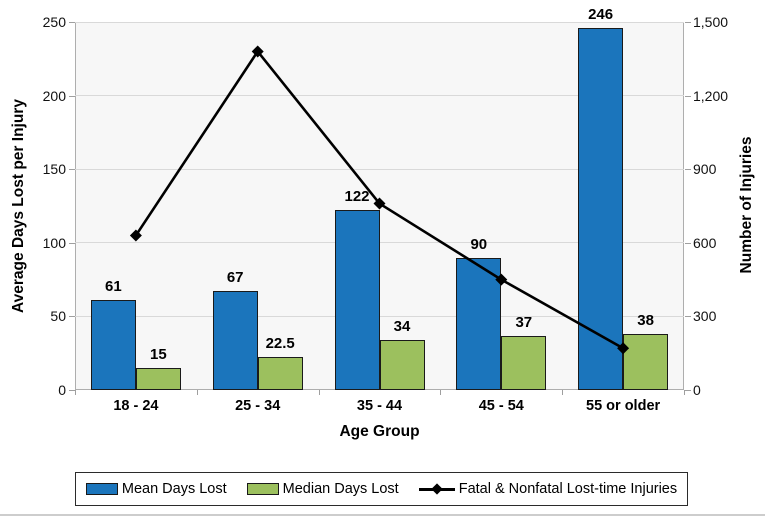 The width and height of the screenshot is (765, 517). I want to click on bar-value-label: 15, so click(158, 354).